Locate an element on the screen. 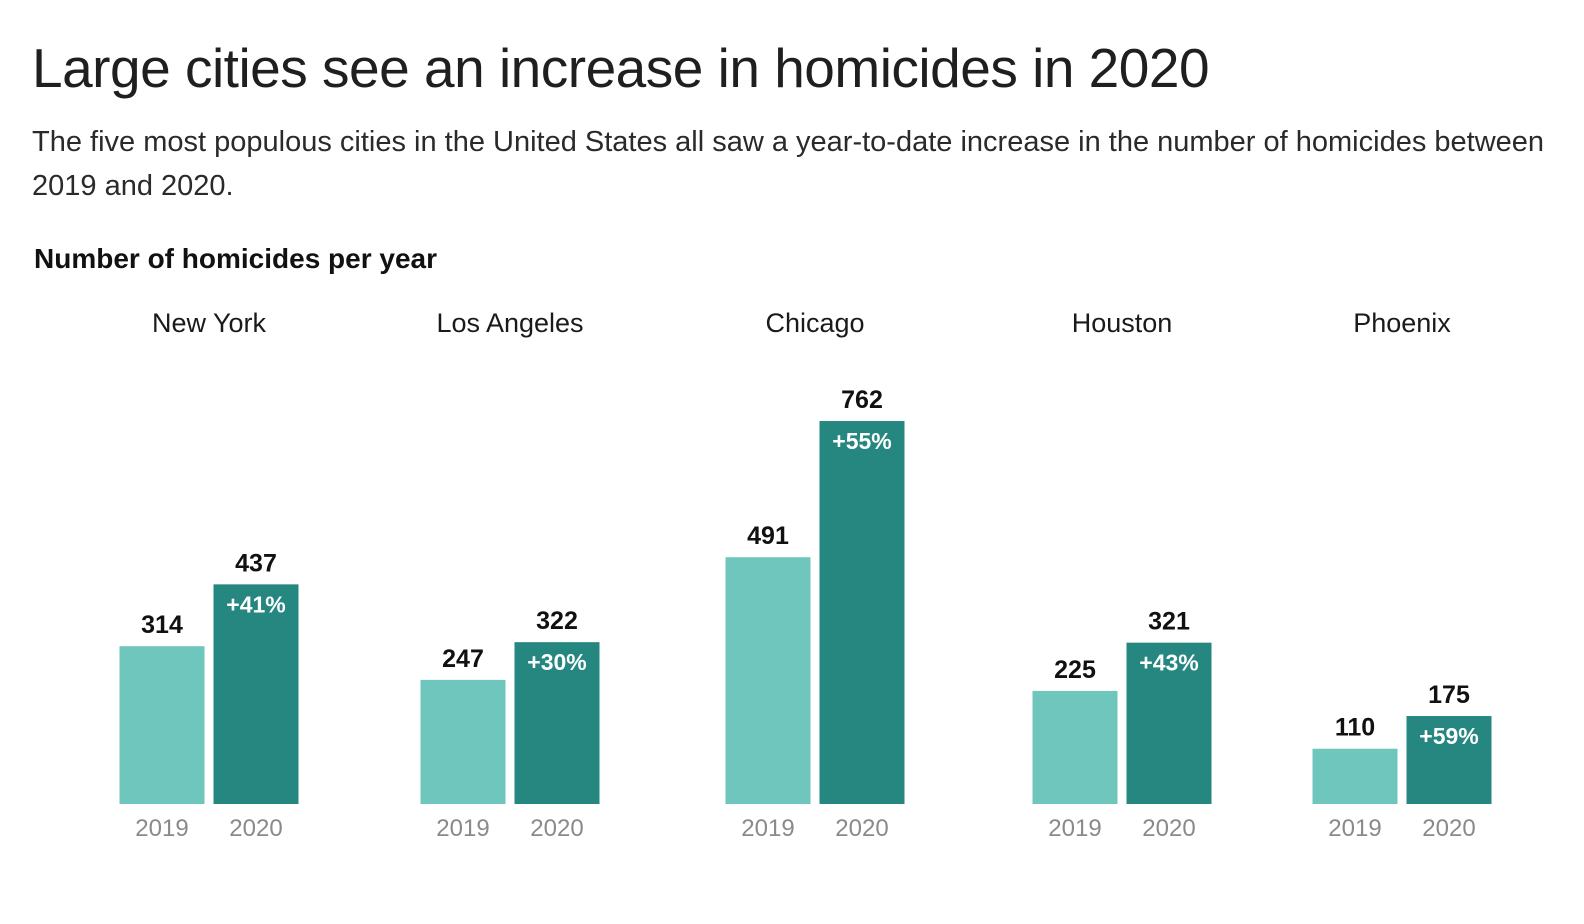 This screenshot has height=924, width=1584. chart-title: Number of homicides per year is located at coordinates (236, 258).